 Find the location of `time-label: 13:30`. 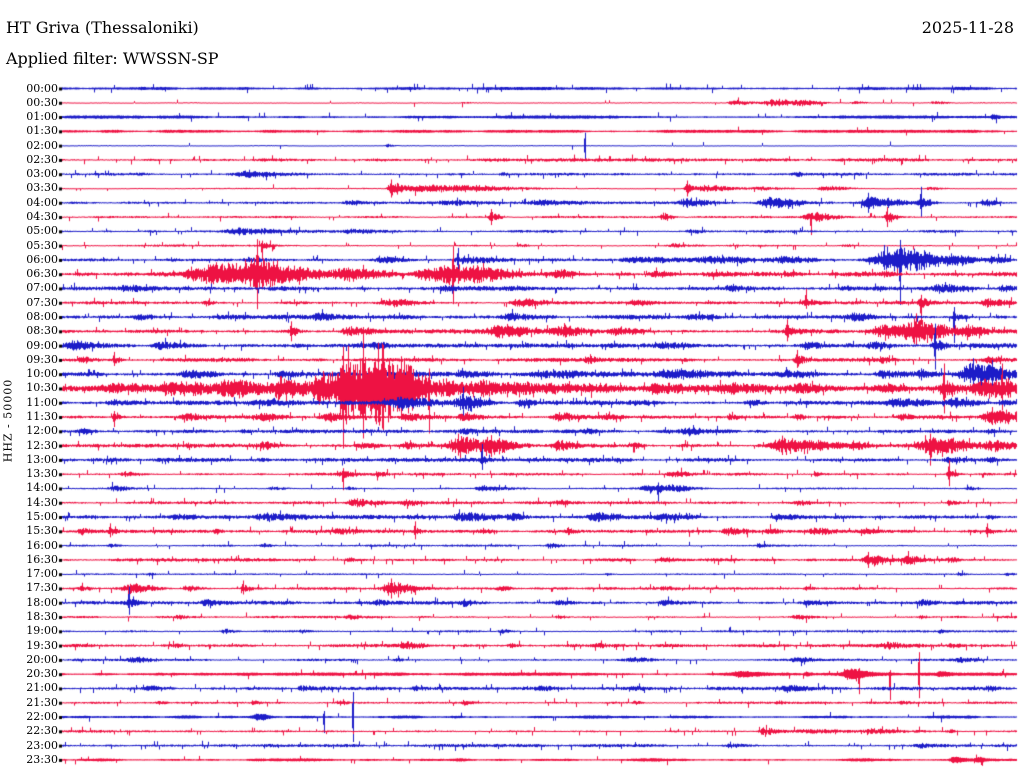

time-label: 13:30 is located at coordinates (42, 474).